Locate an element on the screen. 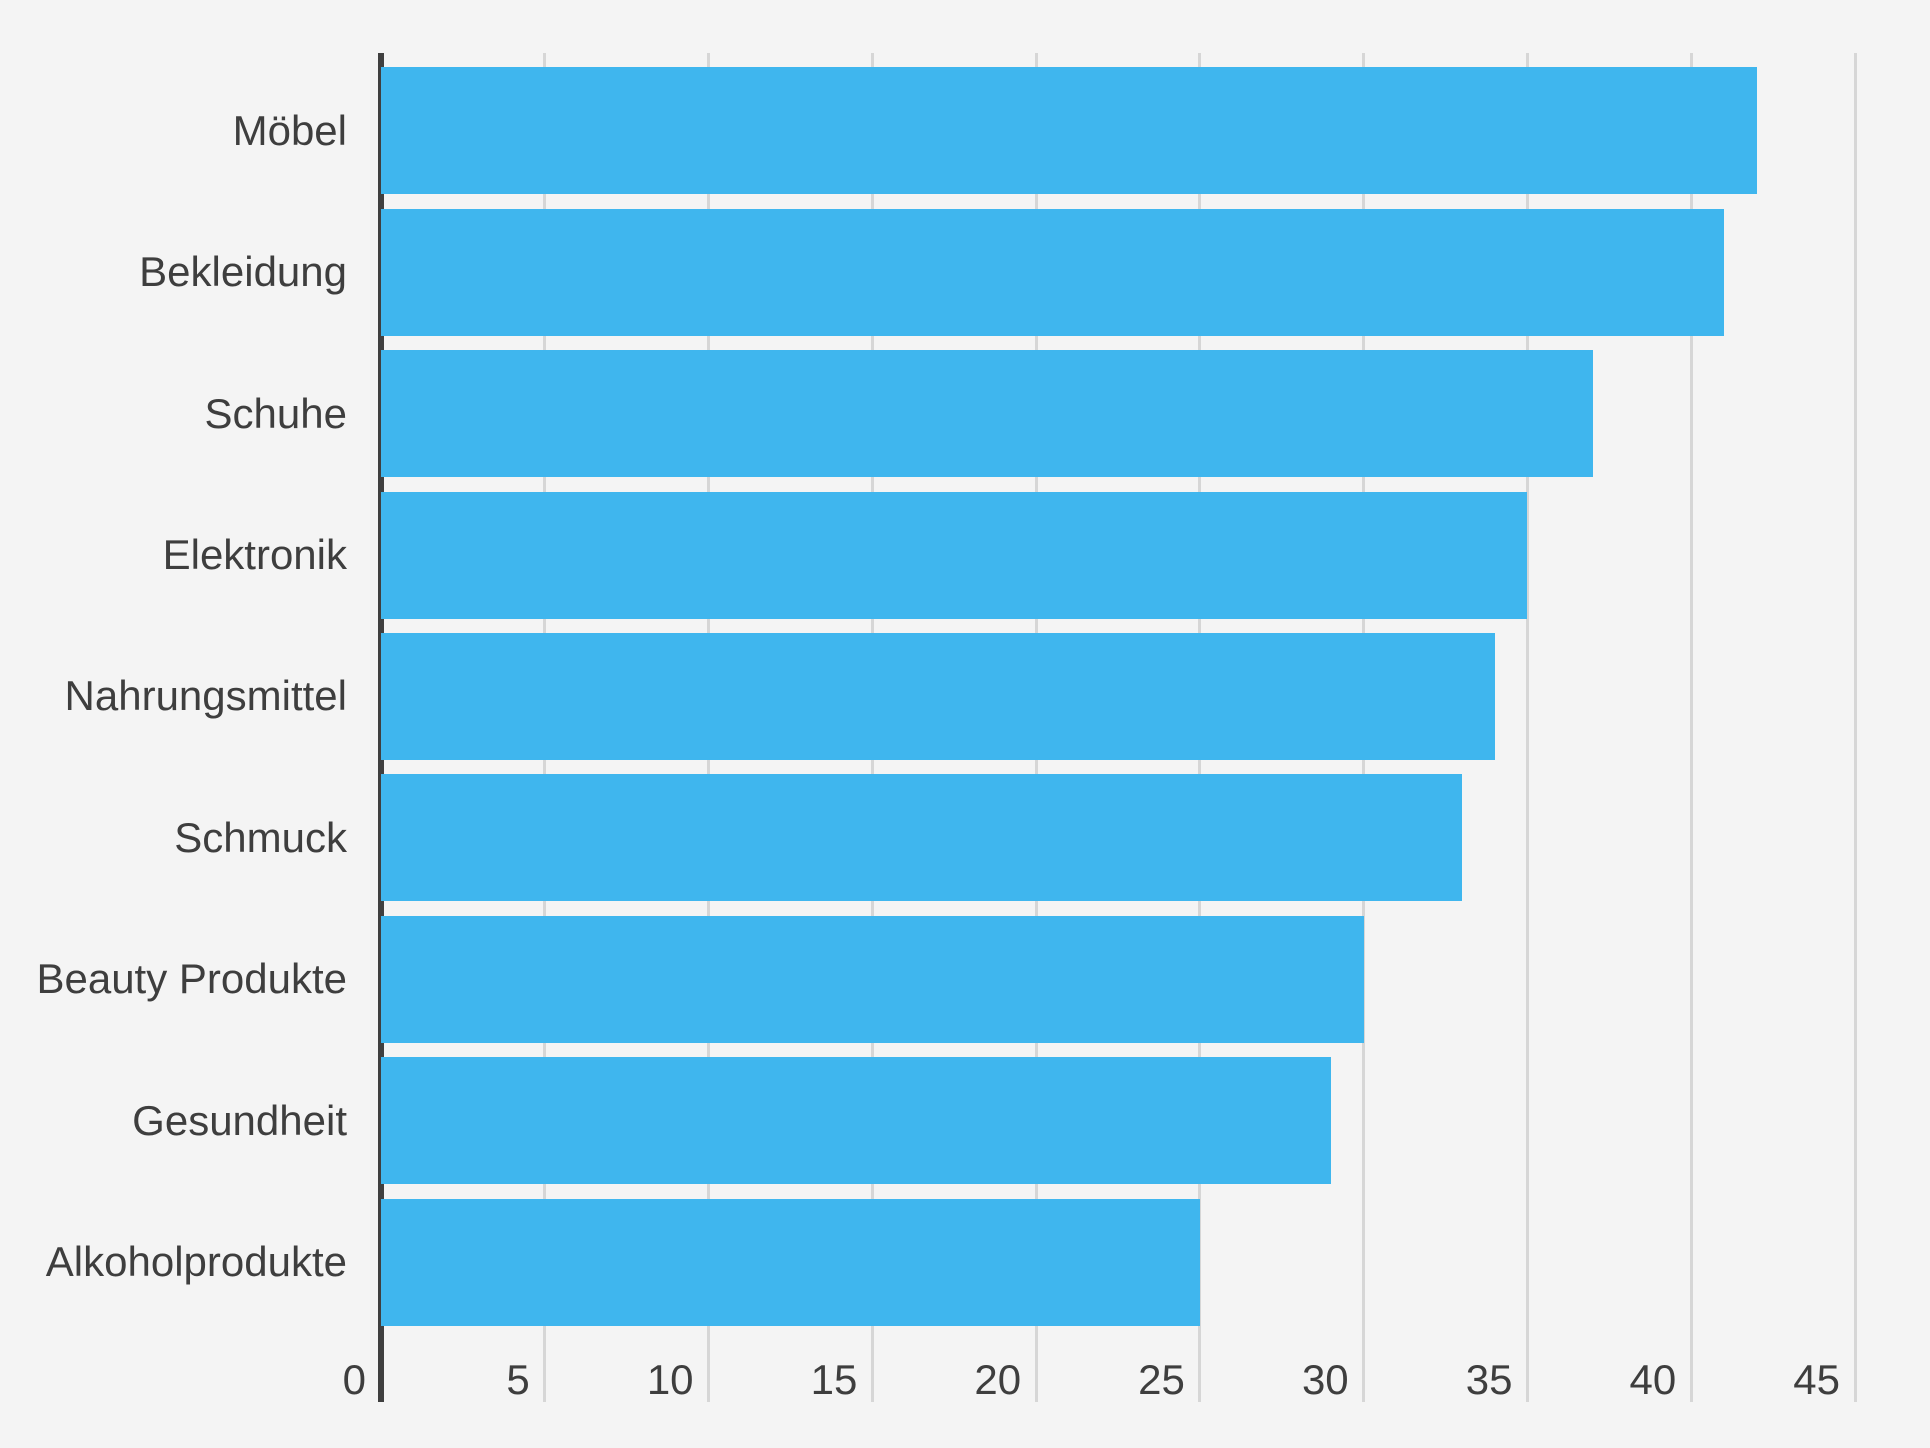  bar-alkoholprodukte is located at coordinates (790, 1262).